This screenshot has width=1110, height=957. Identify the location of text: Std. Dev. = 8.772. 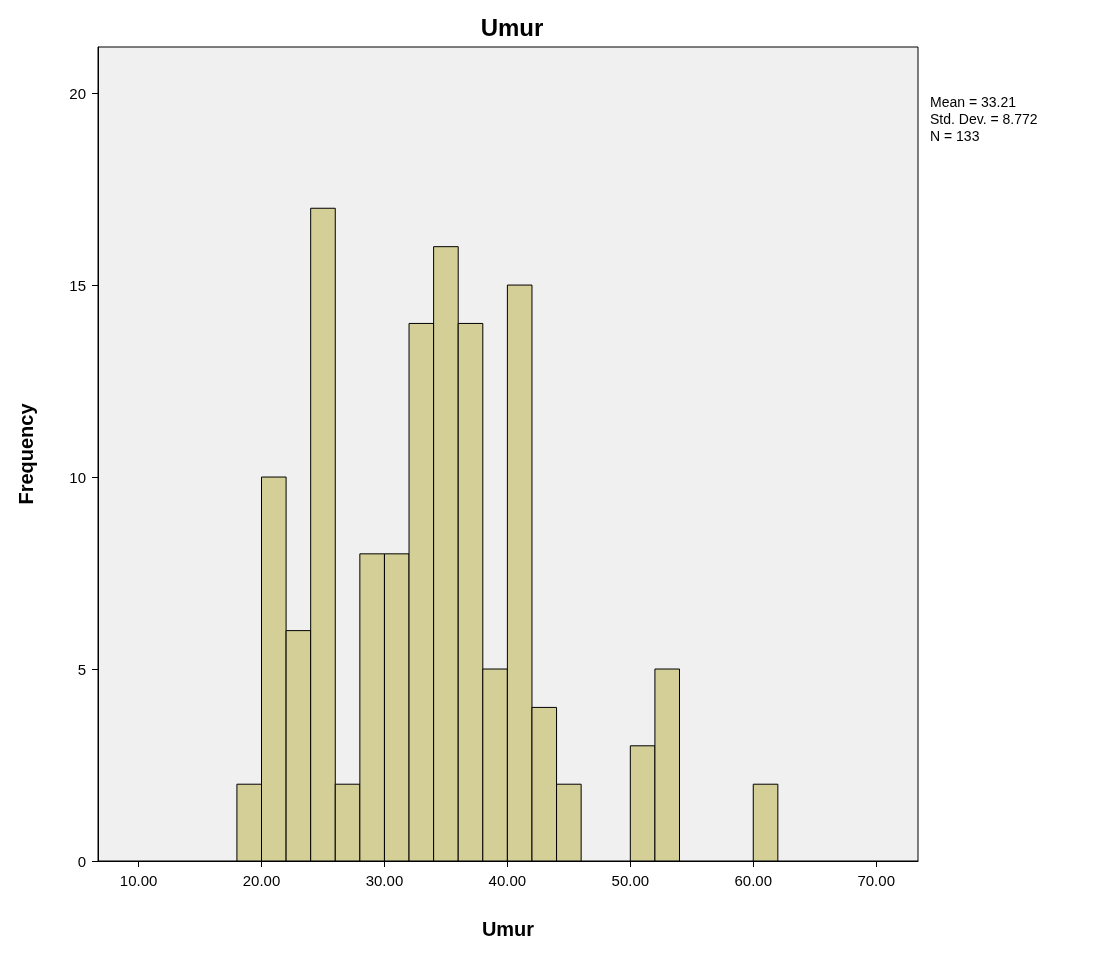
(984, 119).